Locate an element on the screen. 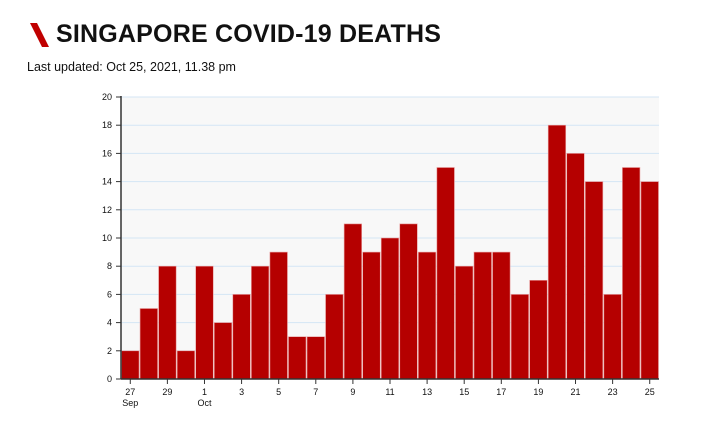  y-tick-label: 12 is located at coordinates (107, 210).